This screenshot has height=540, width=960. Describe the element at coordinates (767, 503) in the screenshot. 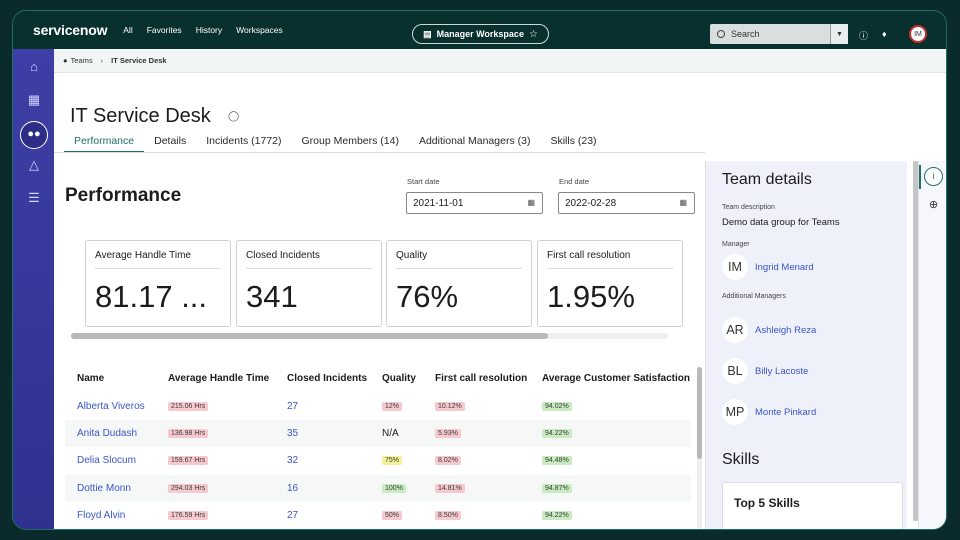

I see `top-skills-title: Top 5 Skills` at that location.